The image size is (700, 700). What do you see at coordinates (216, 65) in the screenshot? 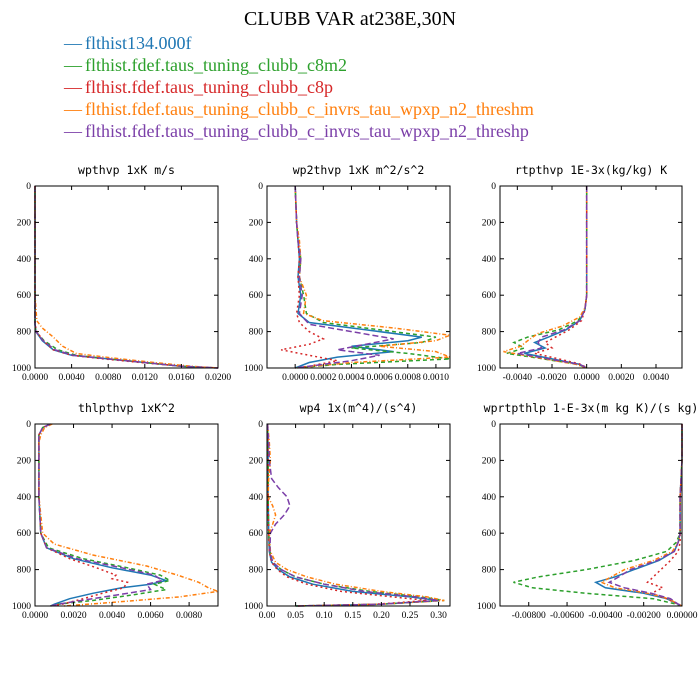
I see `legend-label: flthist.fdef.taus_tuning_clubb_c8m2` at bounding box center [216, 65].